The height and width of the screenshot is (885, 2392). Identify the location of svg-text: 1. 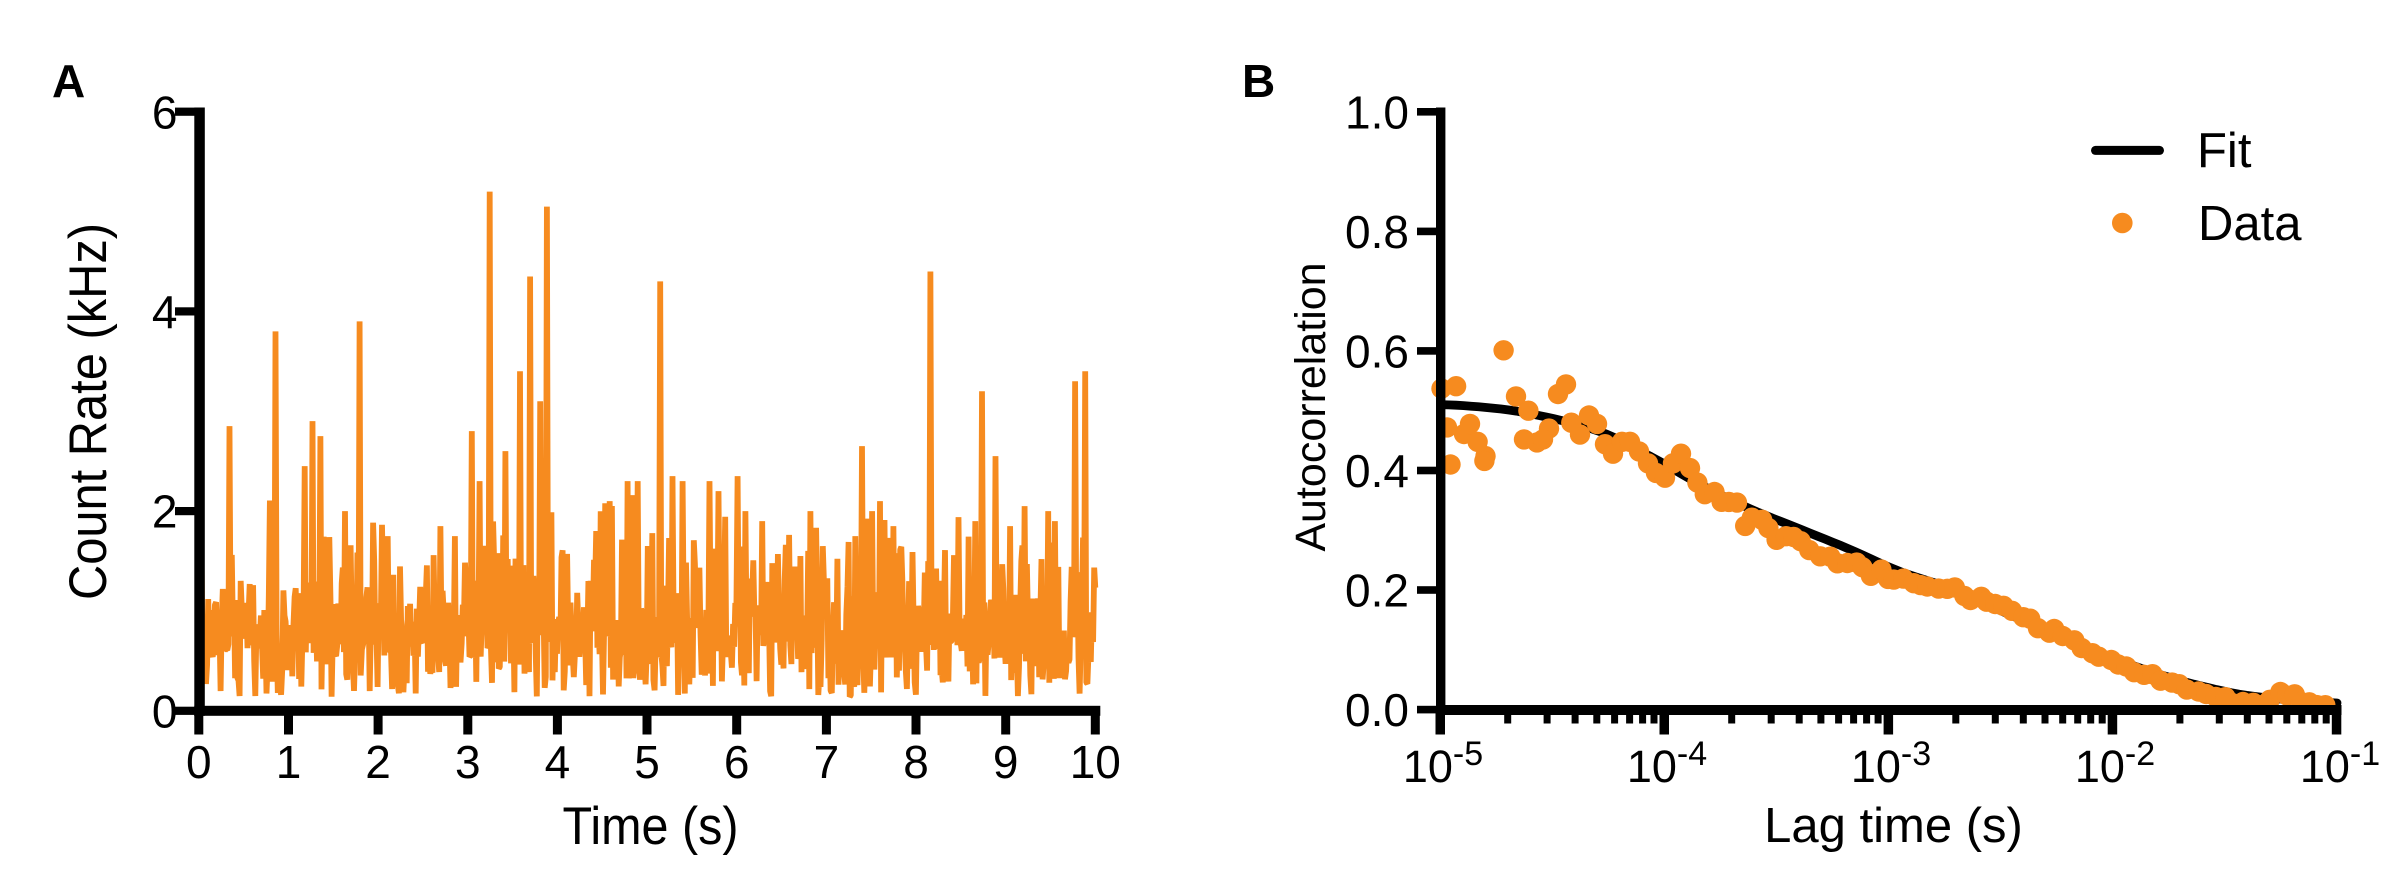
(289, 762).